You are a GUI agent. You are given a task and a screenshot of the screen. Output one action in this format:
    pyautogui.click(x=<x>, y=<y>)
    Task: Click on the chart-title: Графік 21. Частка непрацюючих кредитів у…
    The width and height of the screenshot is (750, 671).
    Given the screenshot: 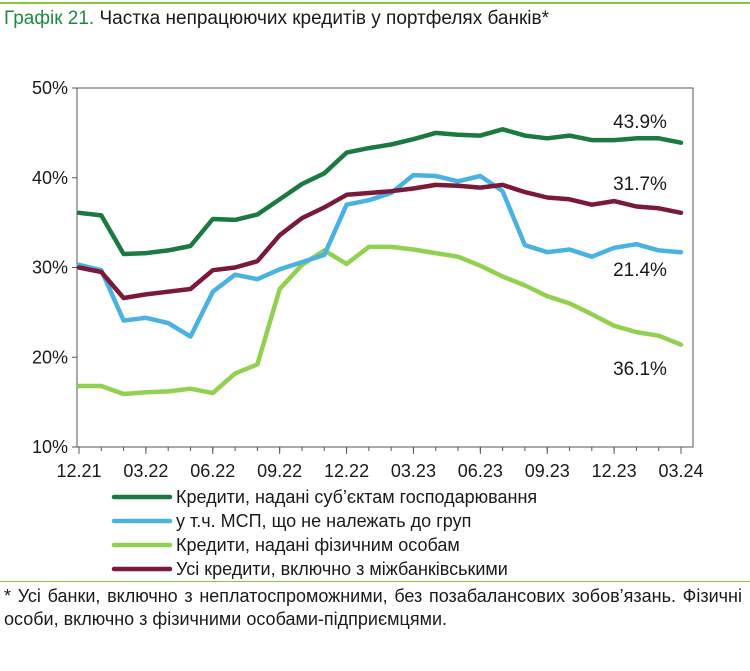 What is the action you would take?
    pyautogui.click(x=276, y=19)
    